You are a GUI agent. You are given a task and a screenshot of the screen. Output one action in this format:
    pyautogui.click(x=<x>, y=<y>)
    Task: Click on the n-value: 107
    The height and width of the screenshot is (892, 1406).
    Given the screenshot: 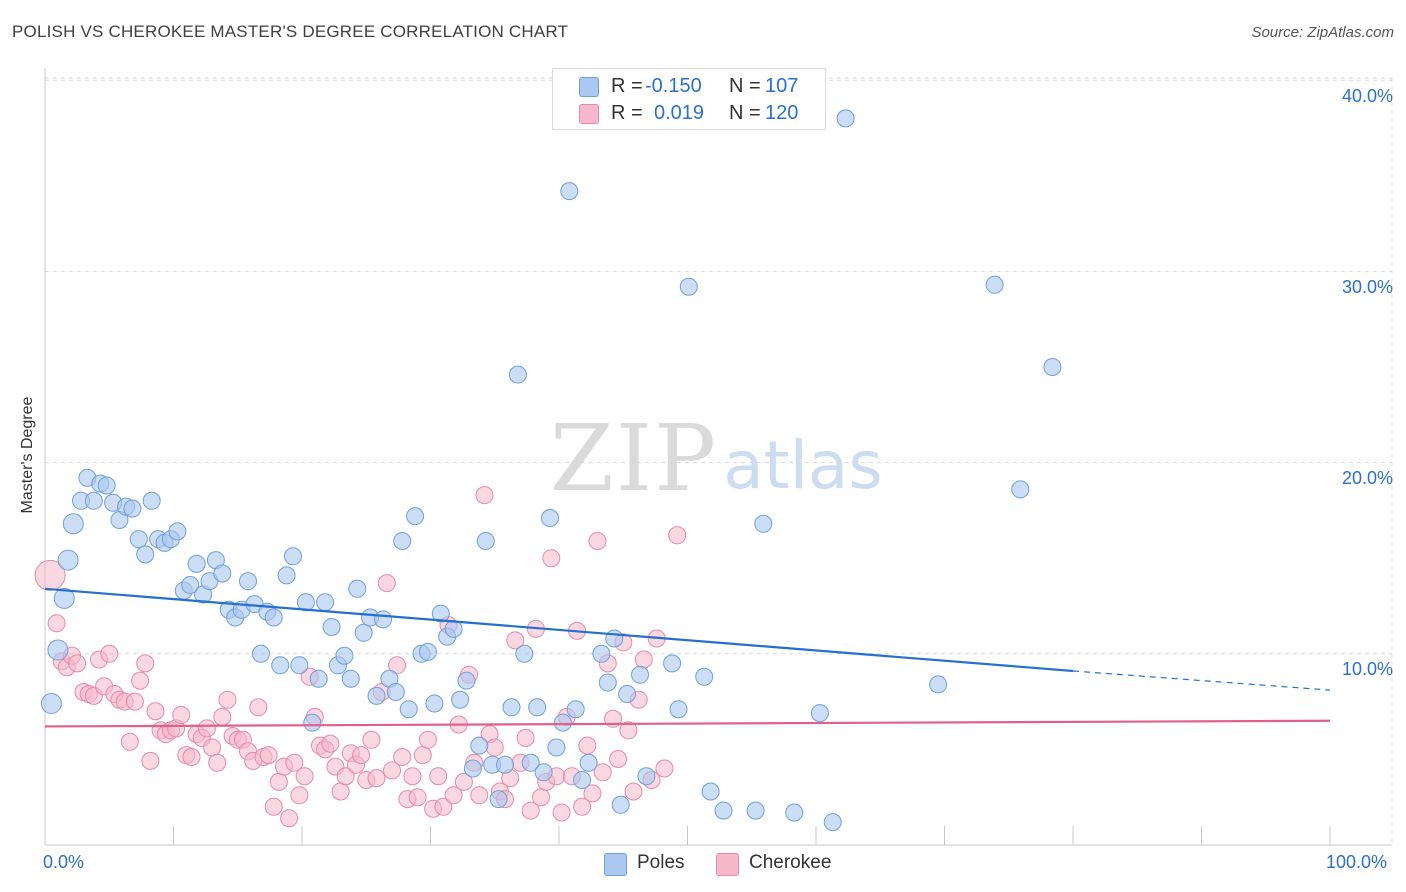 What is the action you would take?
    pyautogui.click(x=782, y=86)
    